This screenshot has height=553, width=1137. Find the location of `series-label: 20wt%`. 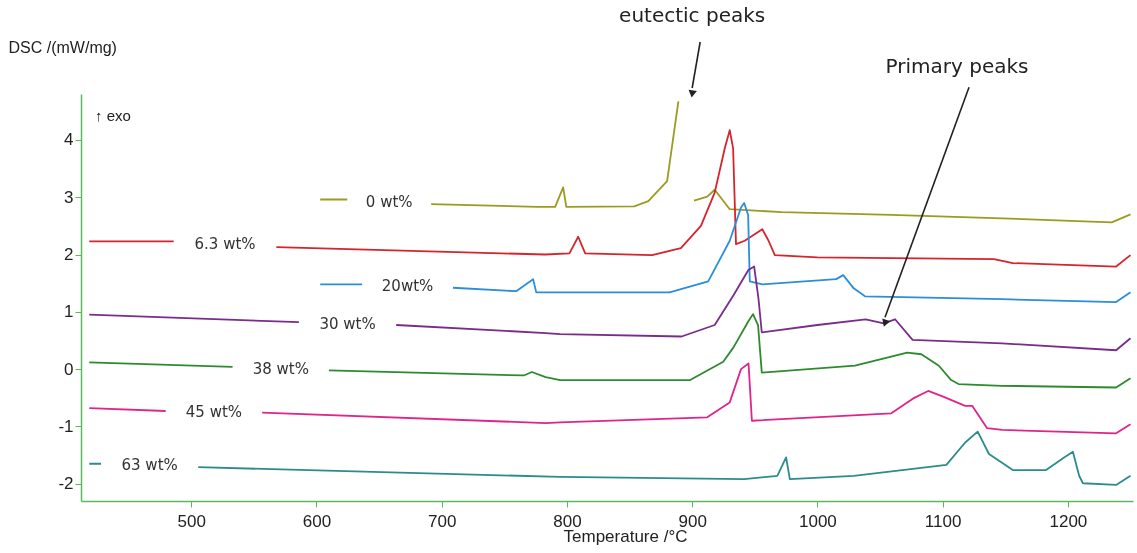

series-label: 20wt% is located at coordinates (407, 286).